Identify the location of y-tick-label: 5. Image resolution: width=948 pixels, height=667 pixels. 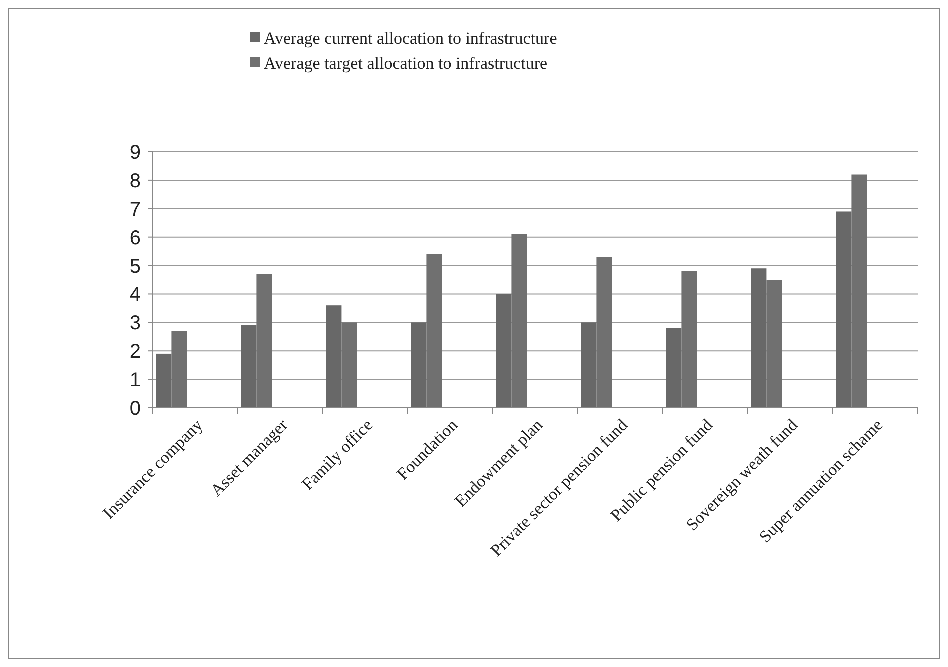
(135, 267).